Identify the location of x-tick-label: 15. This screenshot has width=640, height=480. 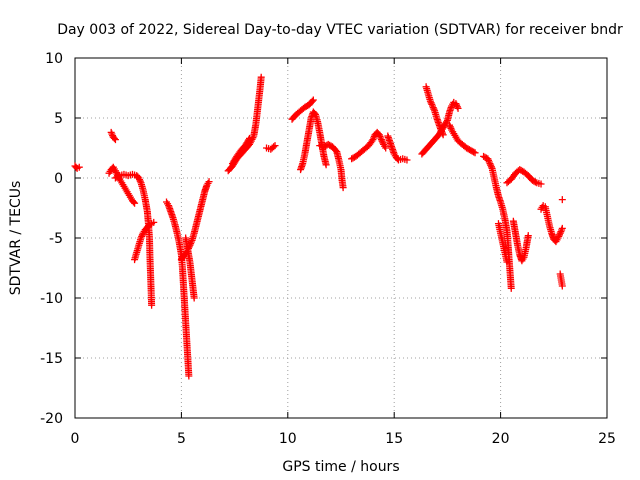
(394, 439).